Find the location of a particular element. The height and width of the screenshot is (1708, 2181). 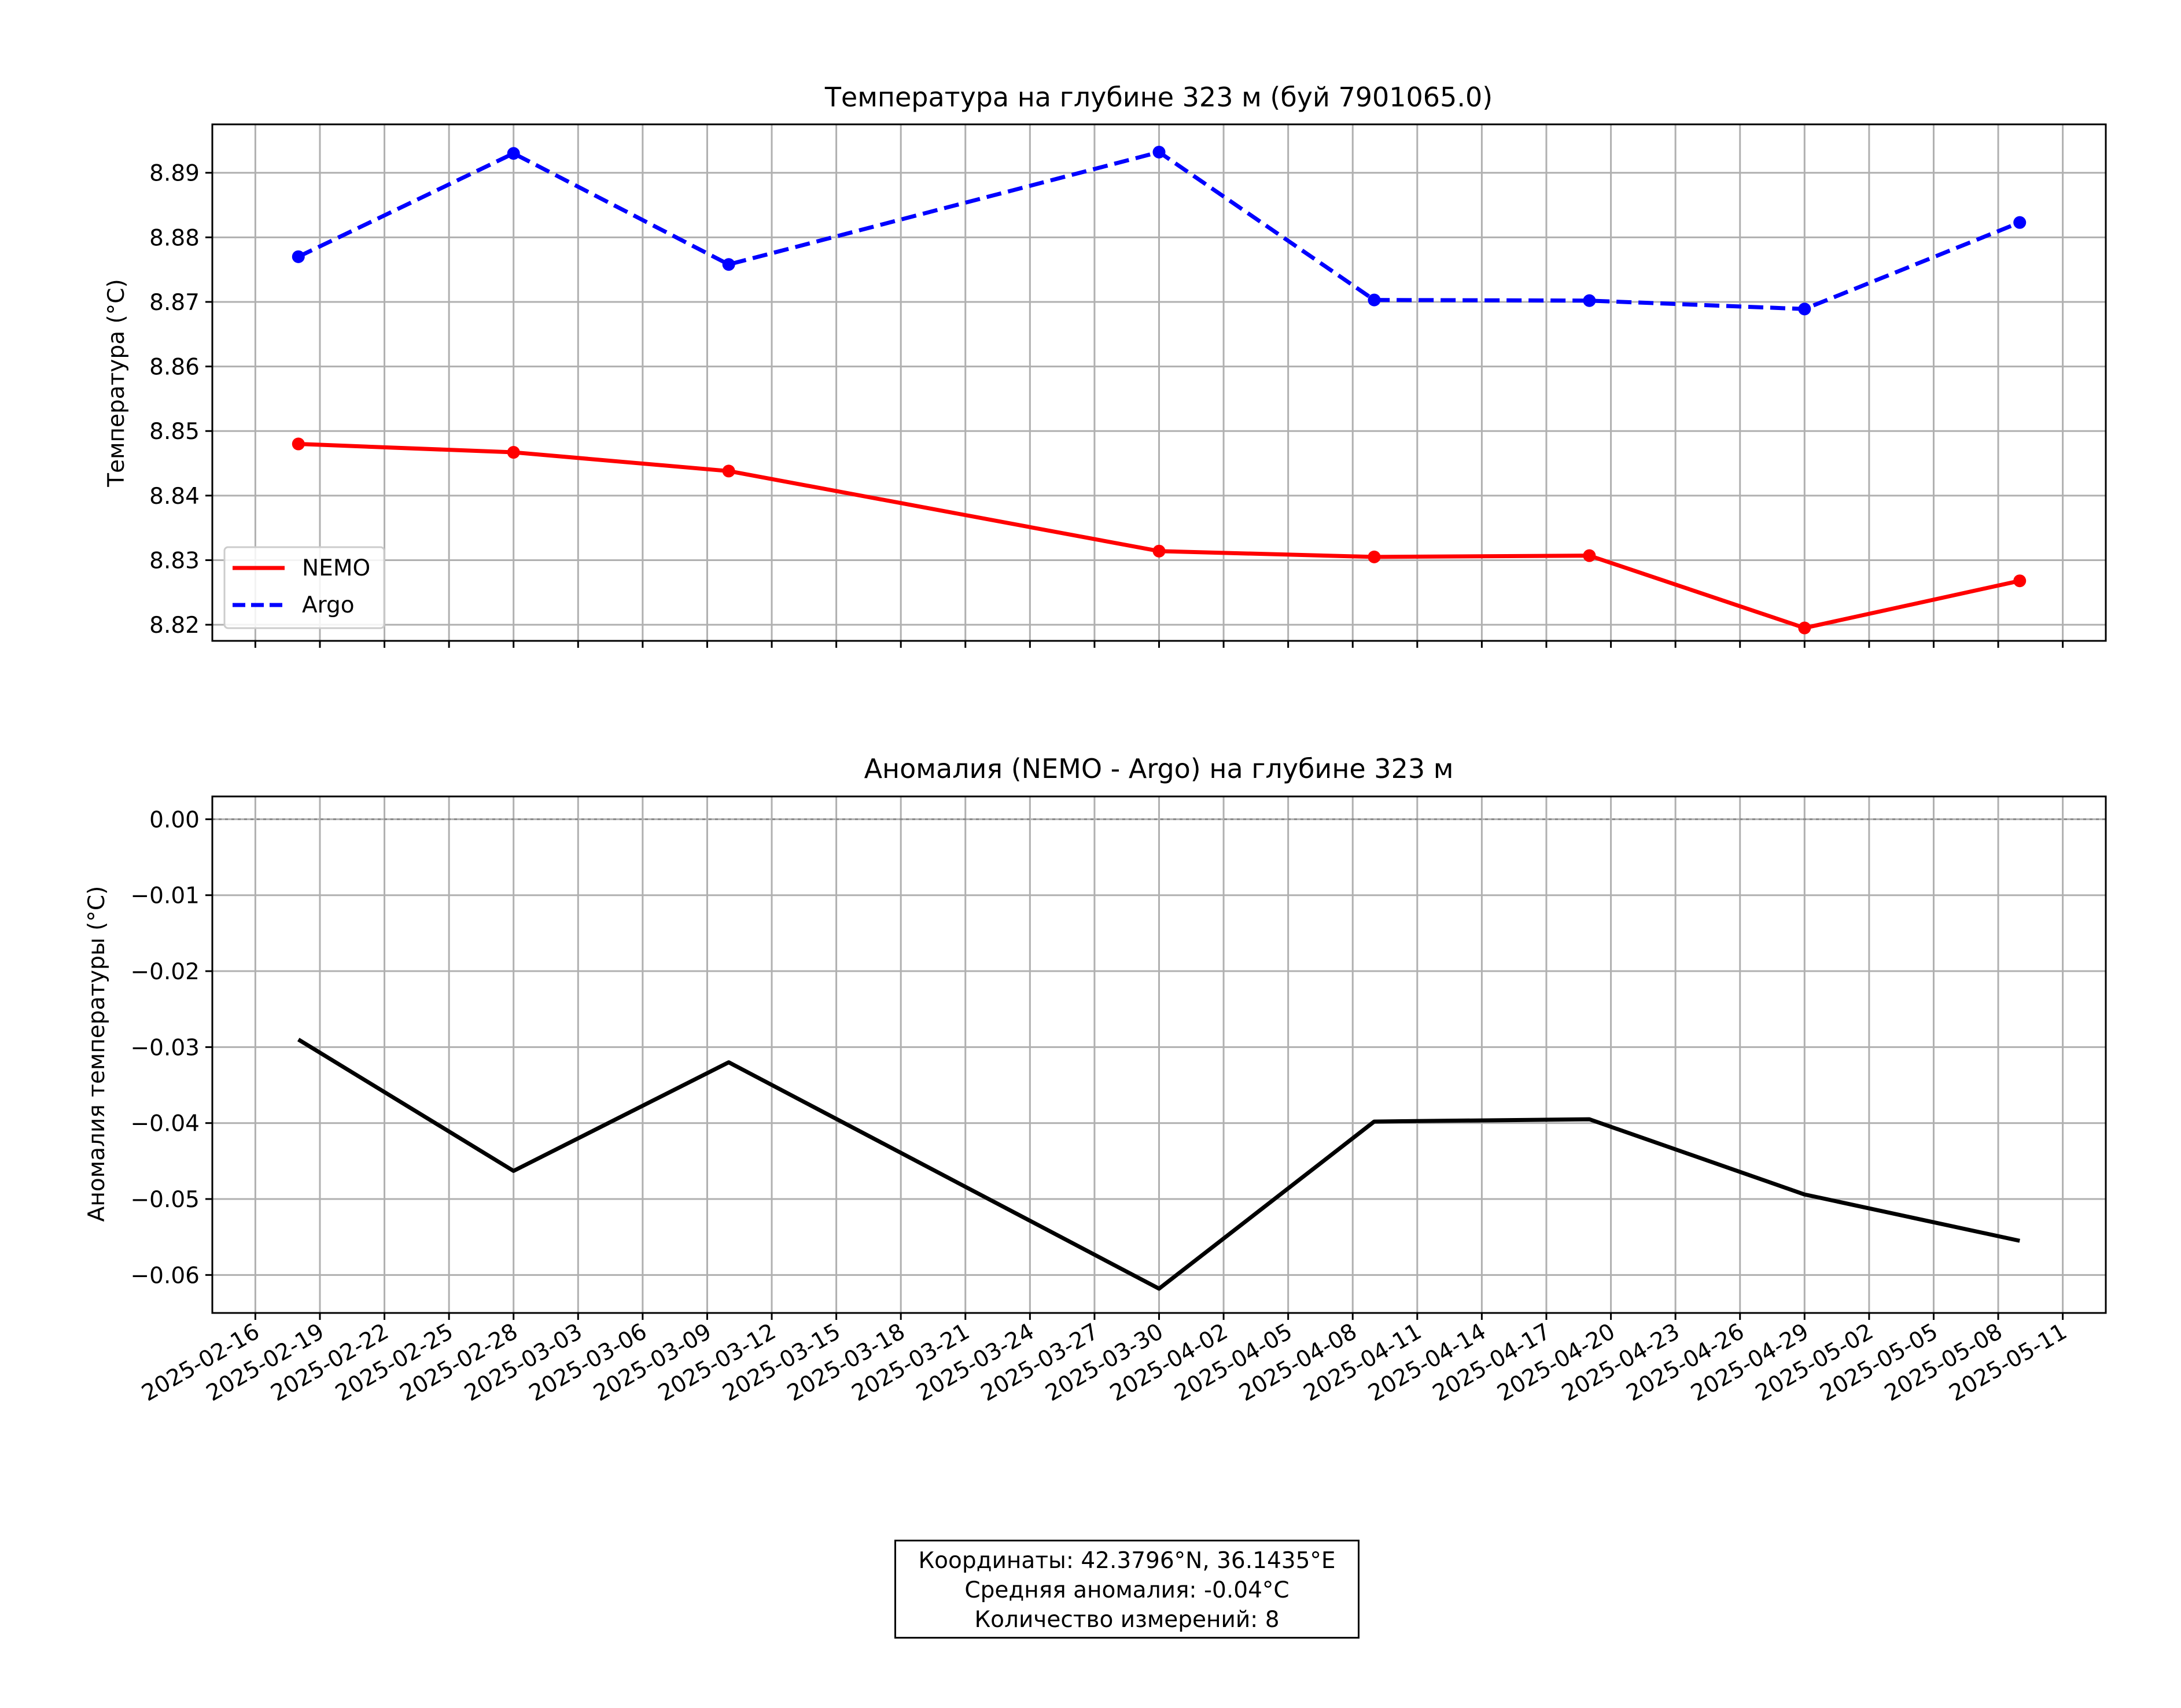

legend: NEMO Argo is located at coordinates (304, 587).